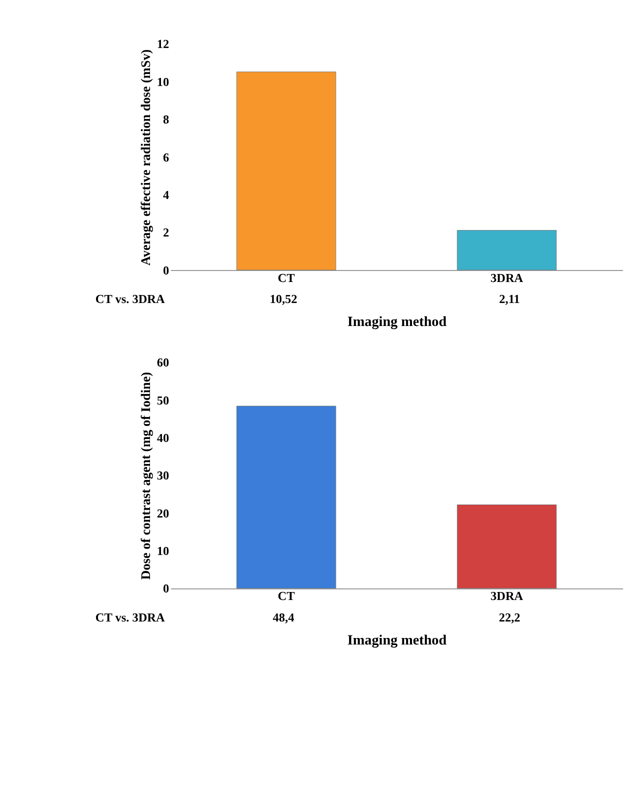 The width and height of the screenshot is (632, 796). Describe the element at coordinates (166, 119) in the screenshot. I see `y-tick-label: 8` at that location.